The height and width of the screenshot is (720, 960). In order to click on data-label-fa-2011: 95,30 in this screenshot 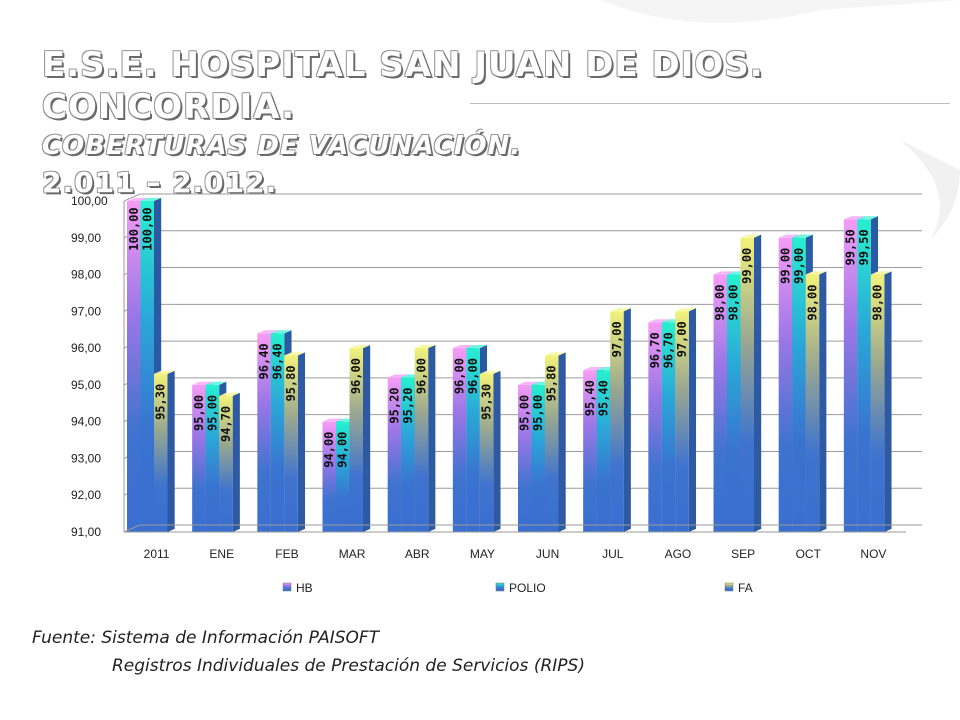, I will do `click(161, 402)`.